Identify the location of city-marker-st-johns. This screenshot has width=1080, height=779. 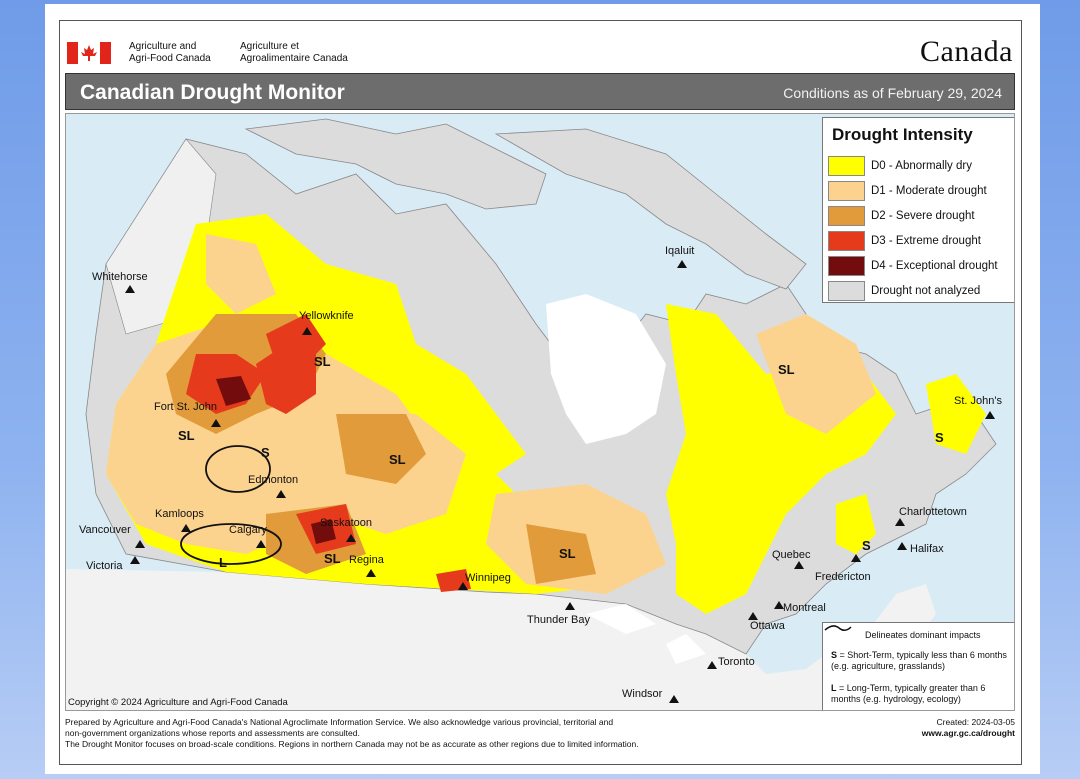
(990, 415).